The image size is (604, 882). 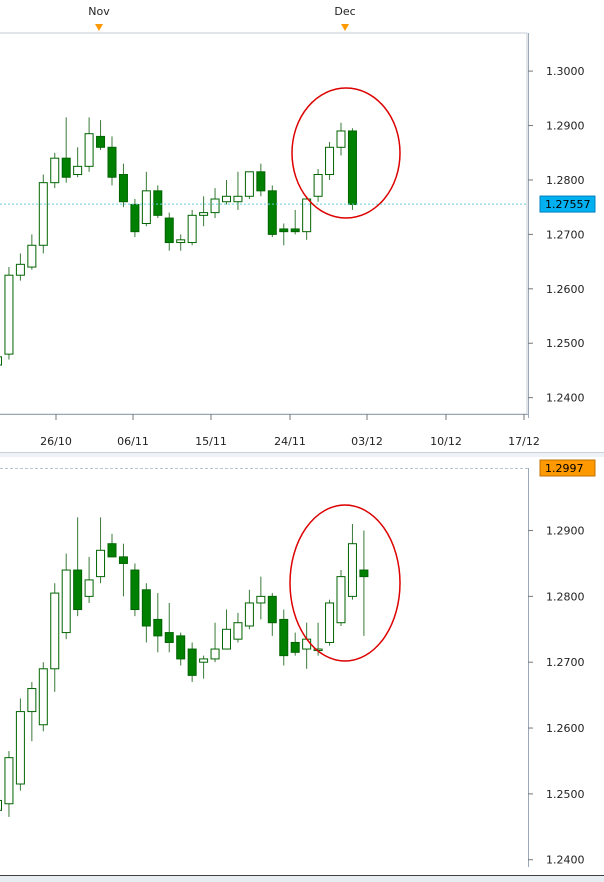 I want to click on last-price-label: 1.2997, so click(x=564, y=468).